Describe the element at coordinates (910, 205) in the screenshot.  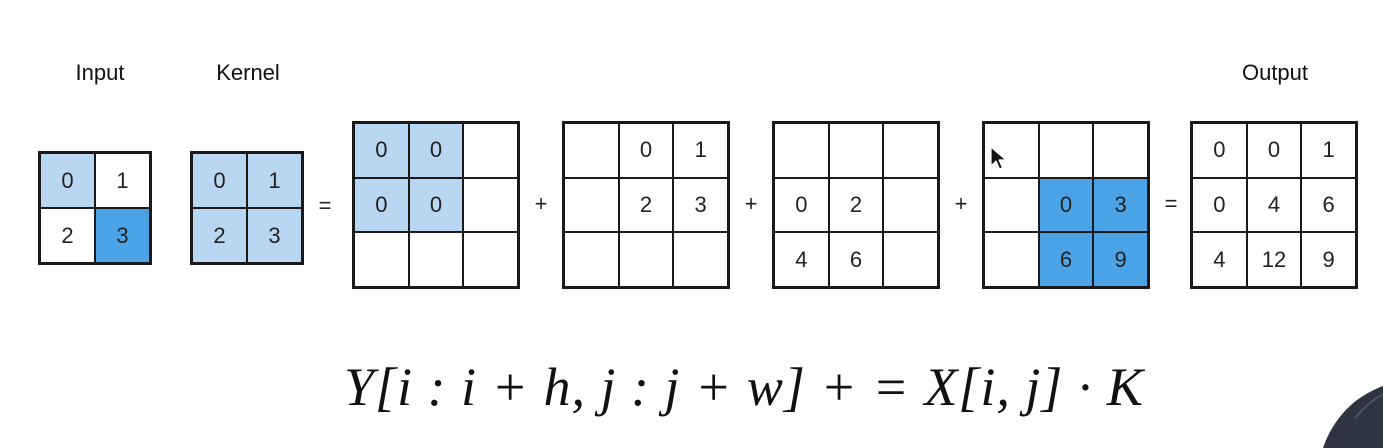
I see `term3-cell-r1-c2` at that location.